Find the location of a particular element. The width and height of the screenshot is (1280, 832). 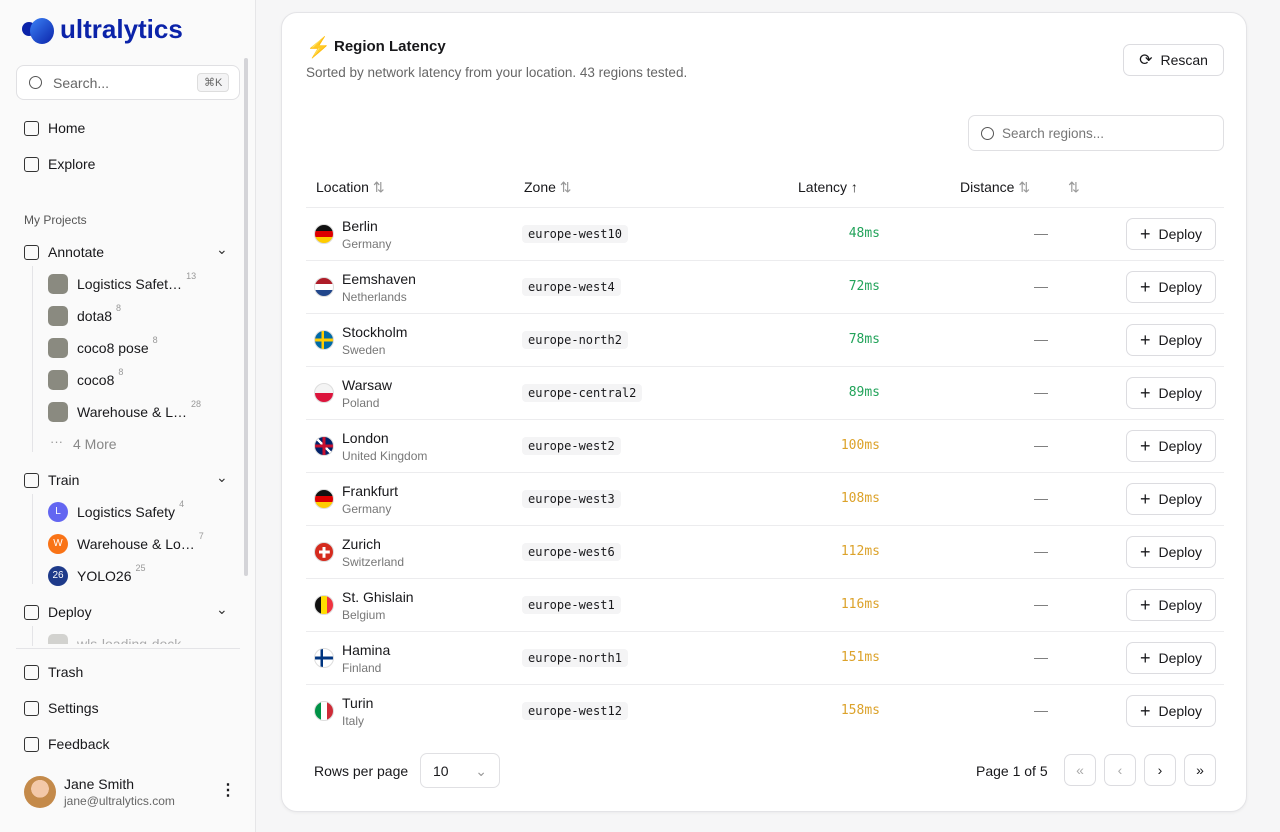

group-header: Deploy ⌄ is located at coordinates (129, 612).